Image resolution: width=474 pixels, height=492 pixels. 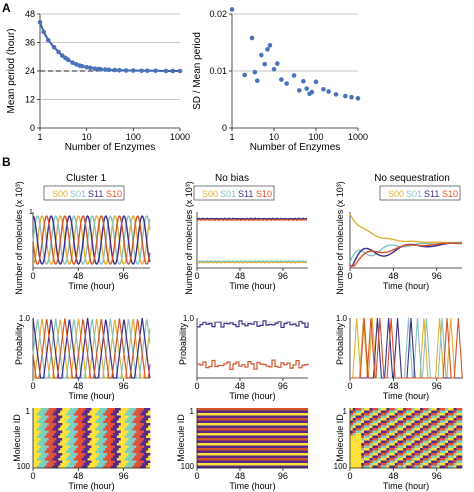 I want to click on y-tick-label: 1.0, so click(x=189, y=318).